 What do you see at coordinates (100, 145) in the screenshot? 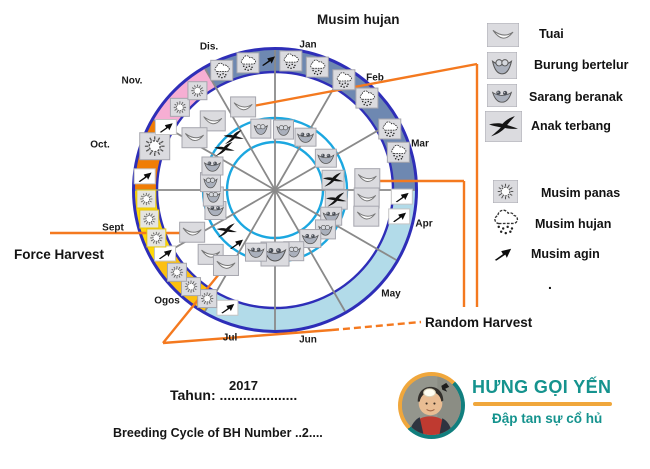
I see `month-label-oct: Oct.` at bounding box center [100, 145].